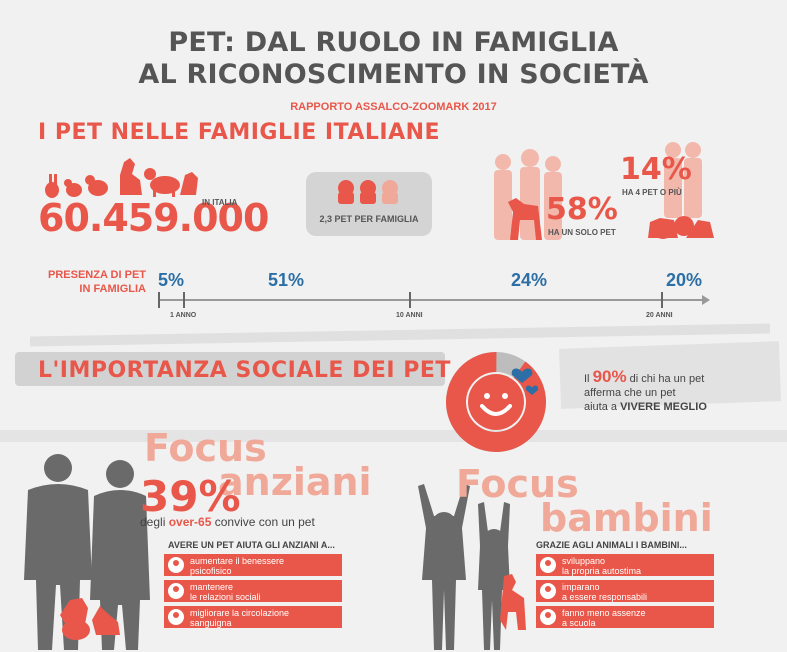 The width and height of the screenshot is (787, 652). I want to click on elderly-desc-bold: over-65, so click(190, 522).